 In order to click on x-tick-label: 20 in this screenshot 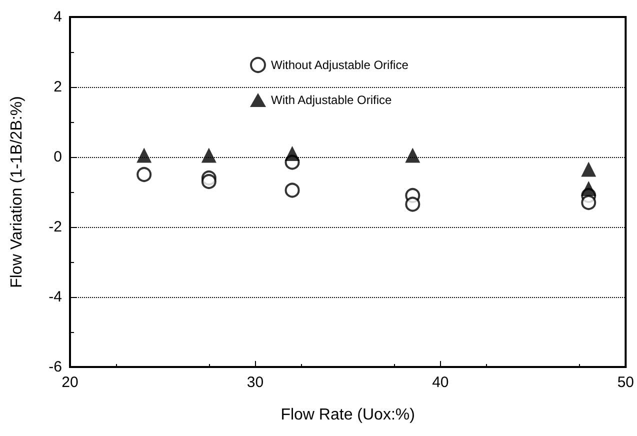, I will do `click(70, 382)`.